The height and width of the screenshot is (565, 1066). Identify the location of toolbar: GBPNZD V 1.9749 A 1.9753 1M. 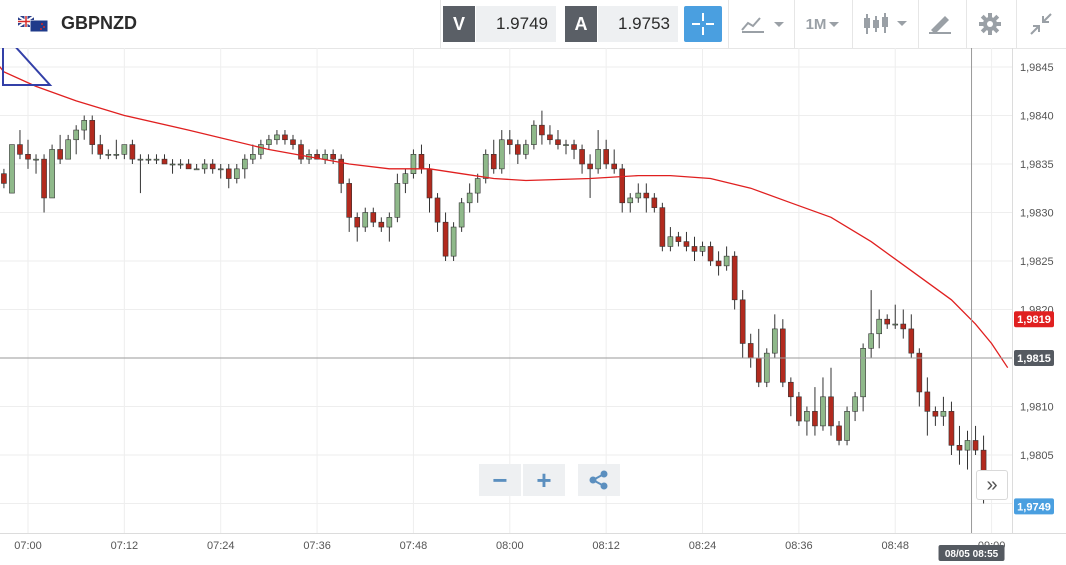
(533, 24).